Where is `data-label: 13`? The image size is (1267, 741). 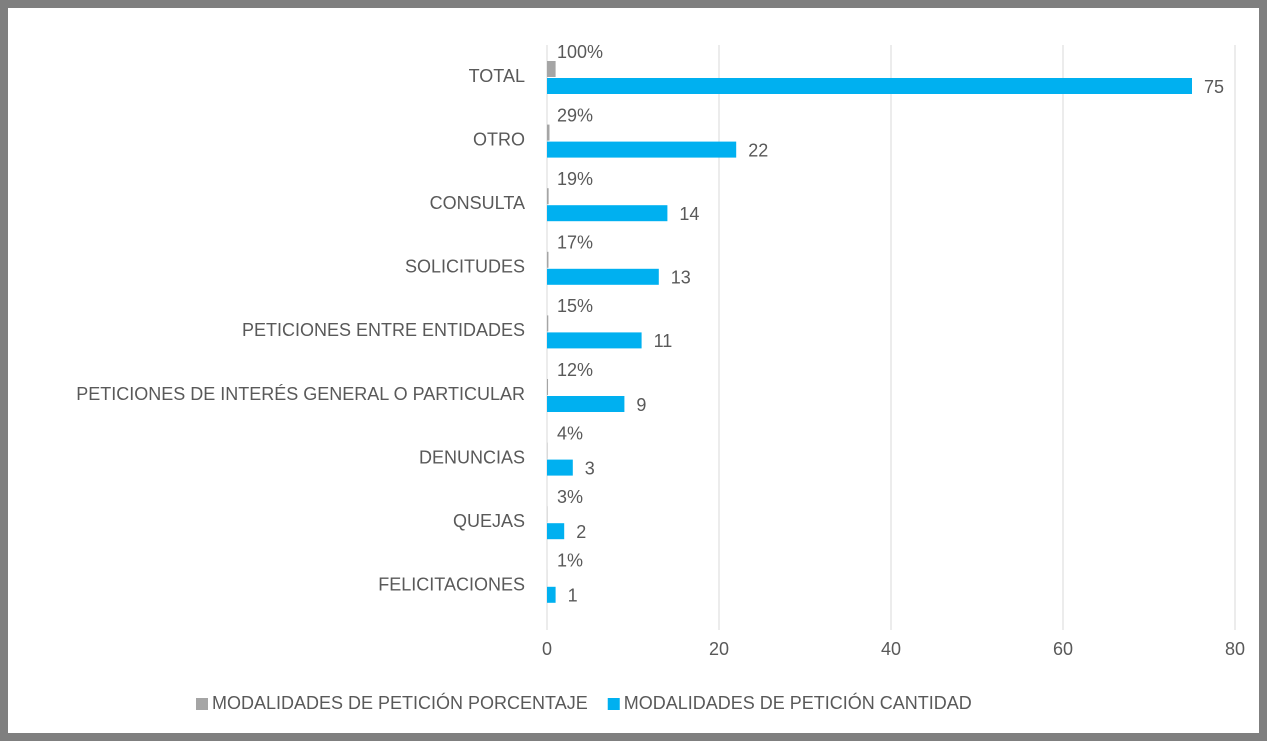
data-label: 13 is located at coordinates (681, 278).